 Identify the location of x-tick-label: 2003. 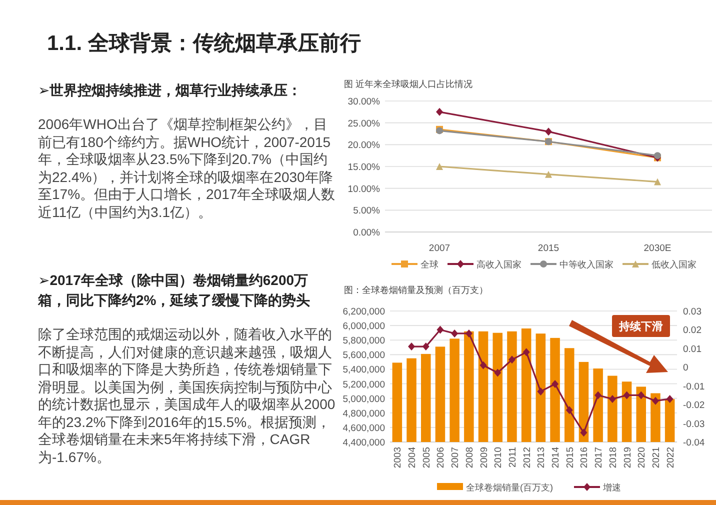
(398, 457).